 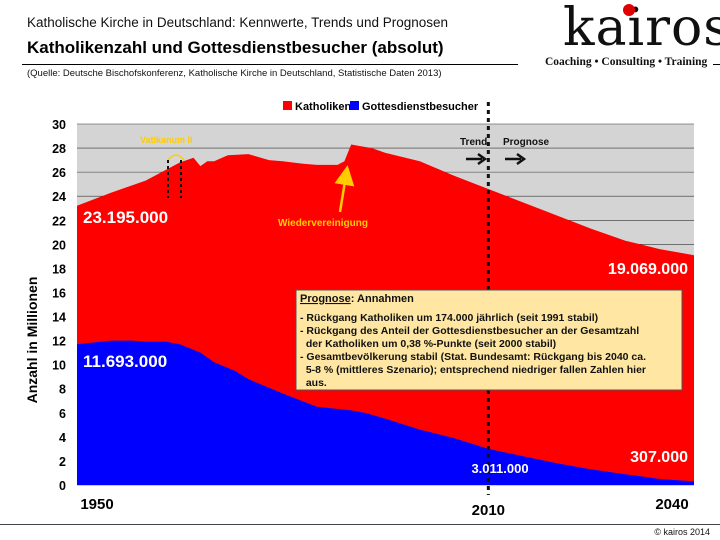 What do you see at coordinates (488, 510) in the screenshot?
I see `x-tick-2010: 2010` at bounding box center [488, 510].